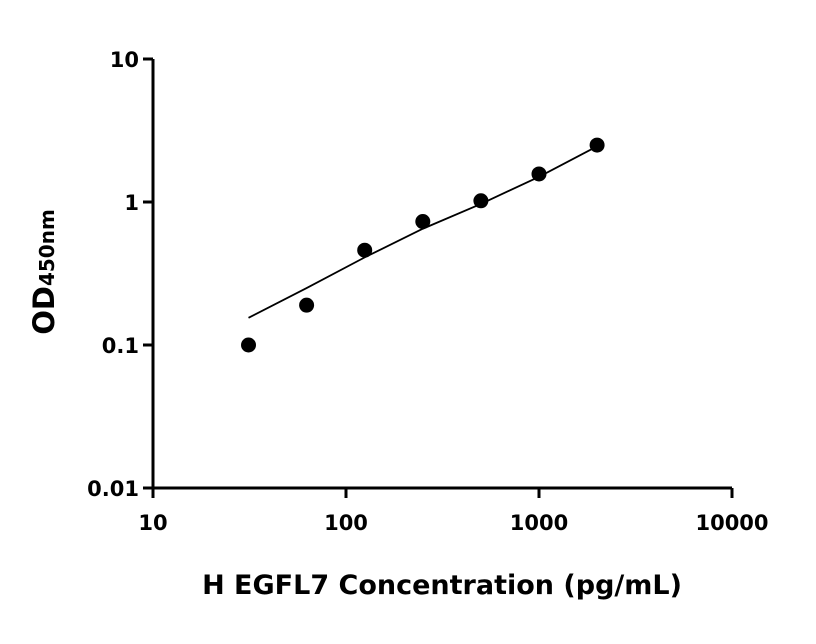 The width and height of the screenshot is (816, 644). Describe the element at coordinates (131, 203) in the screenshot. I see `y-tick-label: 1` at that location.